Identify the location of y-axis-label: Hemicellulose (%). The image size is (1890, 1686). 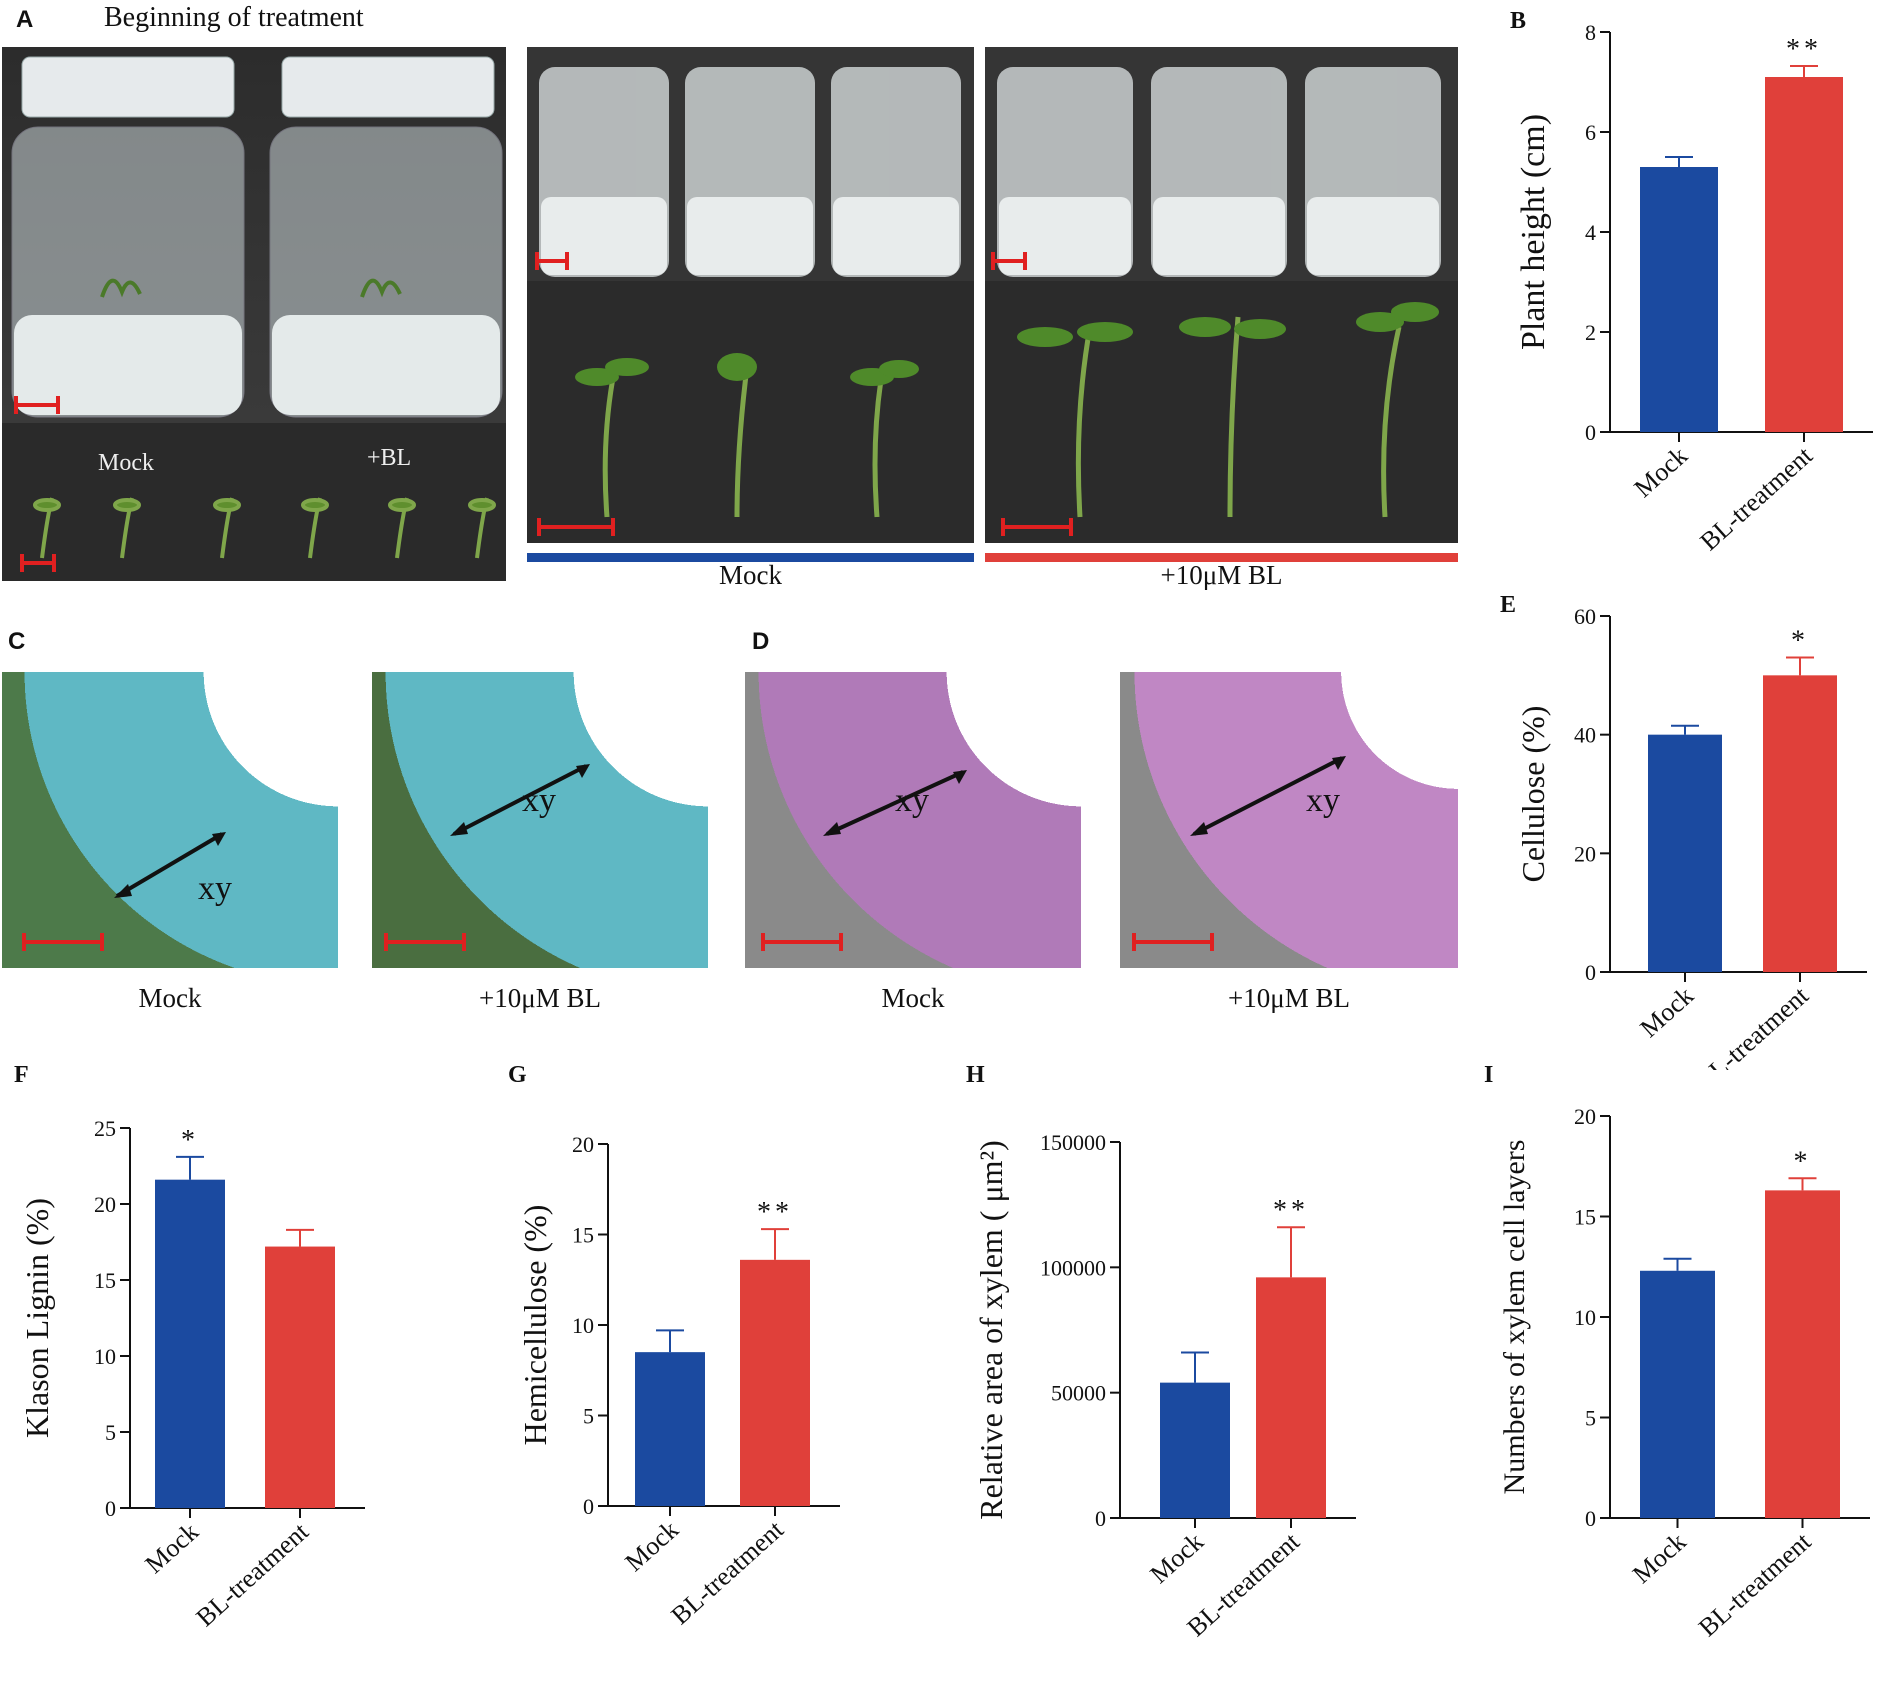
(535, 1325).